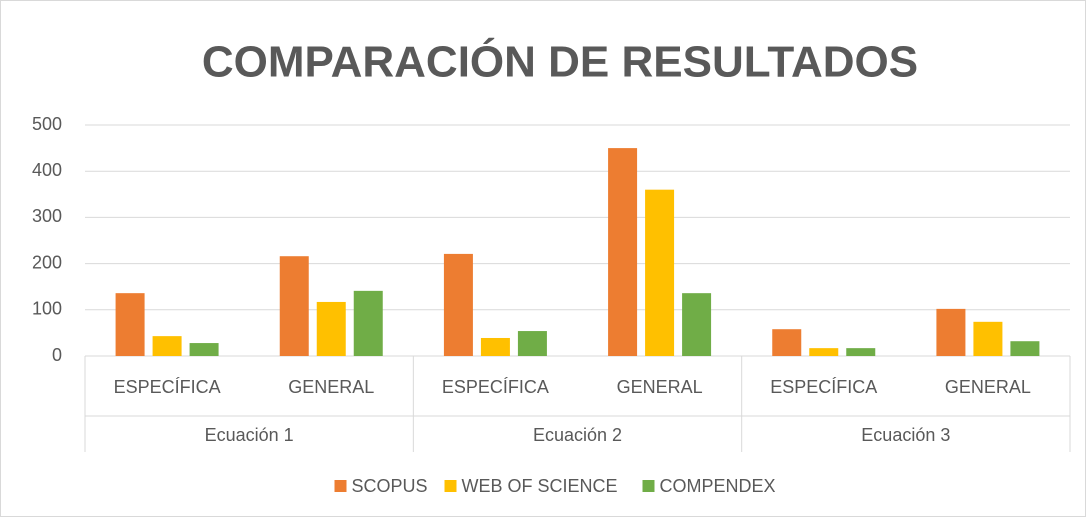  Describe the element at coordinates (47, 170) in the screenshot. I see `y-tick-label: 400` at that location.